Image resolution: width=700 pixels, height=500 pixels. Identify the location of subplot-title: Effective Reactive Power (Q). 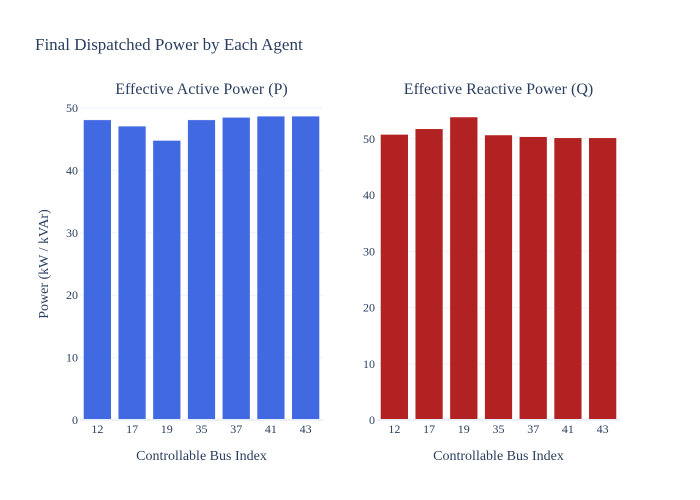
(498, 89).